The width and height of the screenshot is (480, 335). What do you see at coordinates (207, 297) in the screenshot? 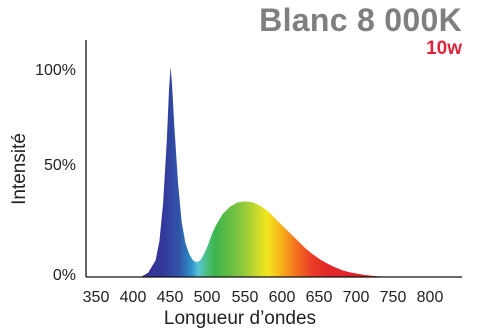
I see `x-tick-label: 500` at bounding box center [207, 297].